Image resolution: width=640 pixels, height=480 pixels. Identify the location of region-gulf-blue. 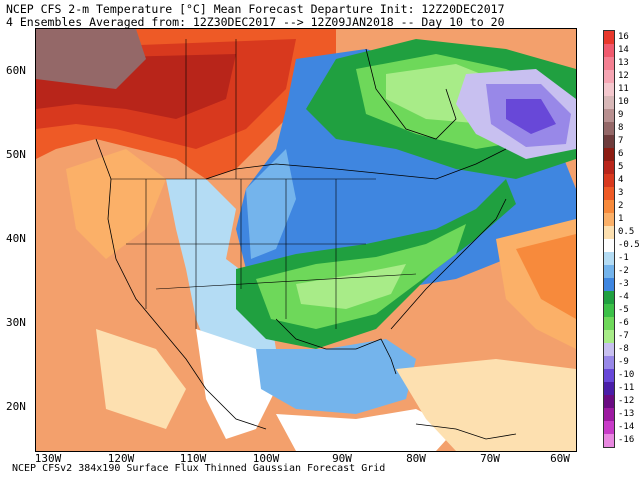
(336, 376).